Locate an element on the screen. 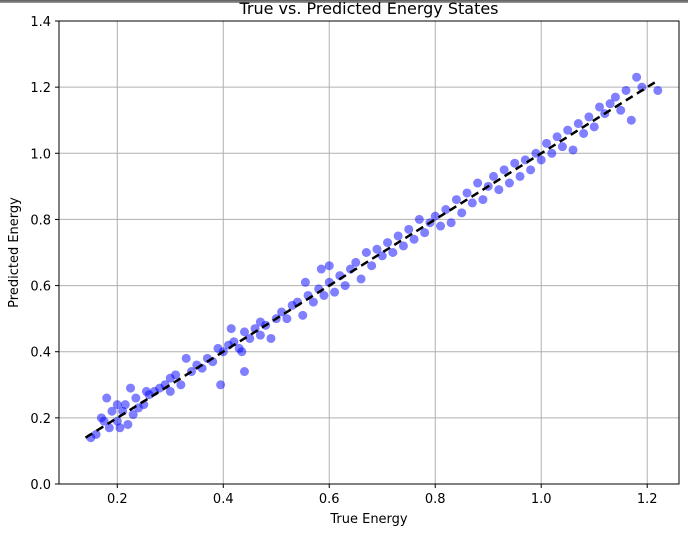 The height and width of the screenshot is (534, 688). window-top-edge is located at coordinates (344, 1).